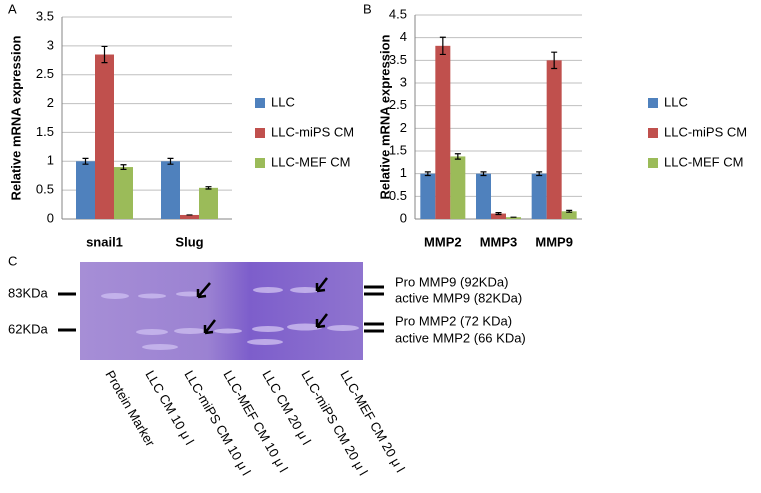 The image size is (761, 493). What do you see at coordinates (12, 8) in the screenshot?
I see `panel-label: A` at bounding box center [12, 8].